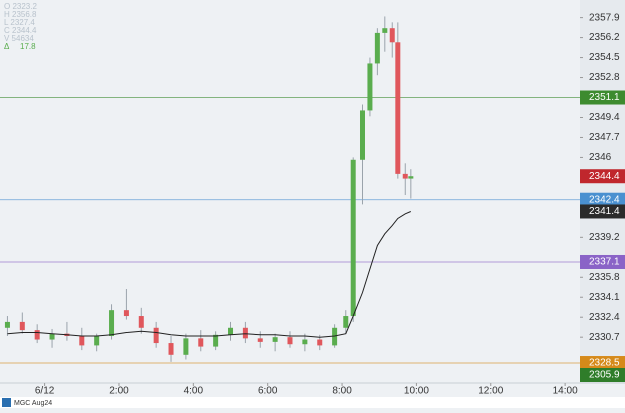 The width and height of the screenshot is (625, 413). Describe the element at coordinates (604, 297) in the screenshot. I see `y-tick-label: 2334.1` at that location.